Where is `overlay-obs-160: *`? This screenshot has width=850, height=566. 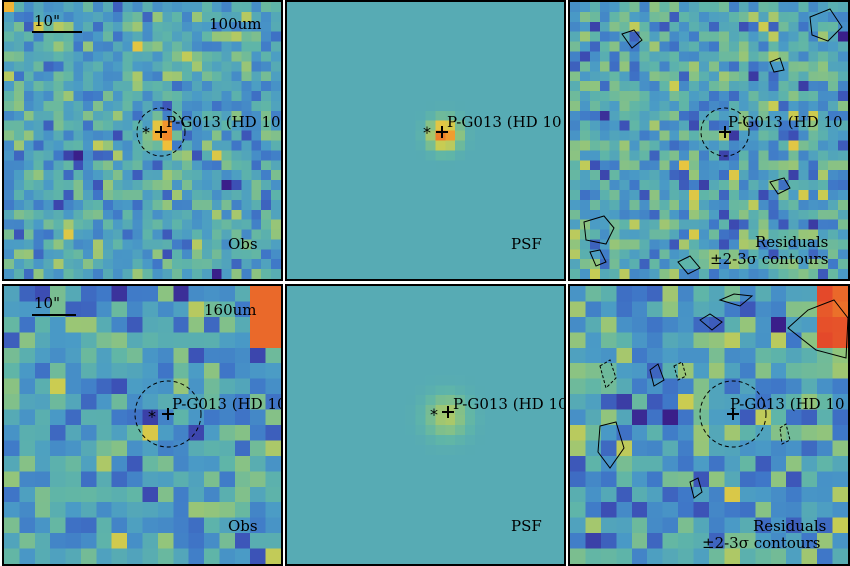 overlay-obs-160: * is located at coordinates (168, 414).